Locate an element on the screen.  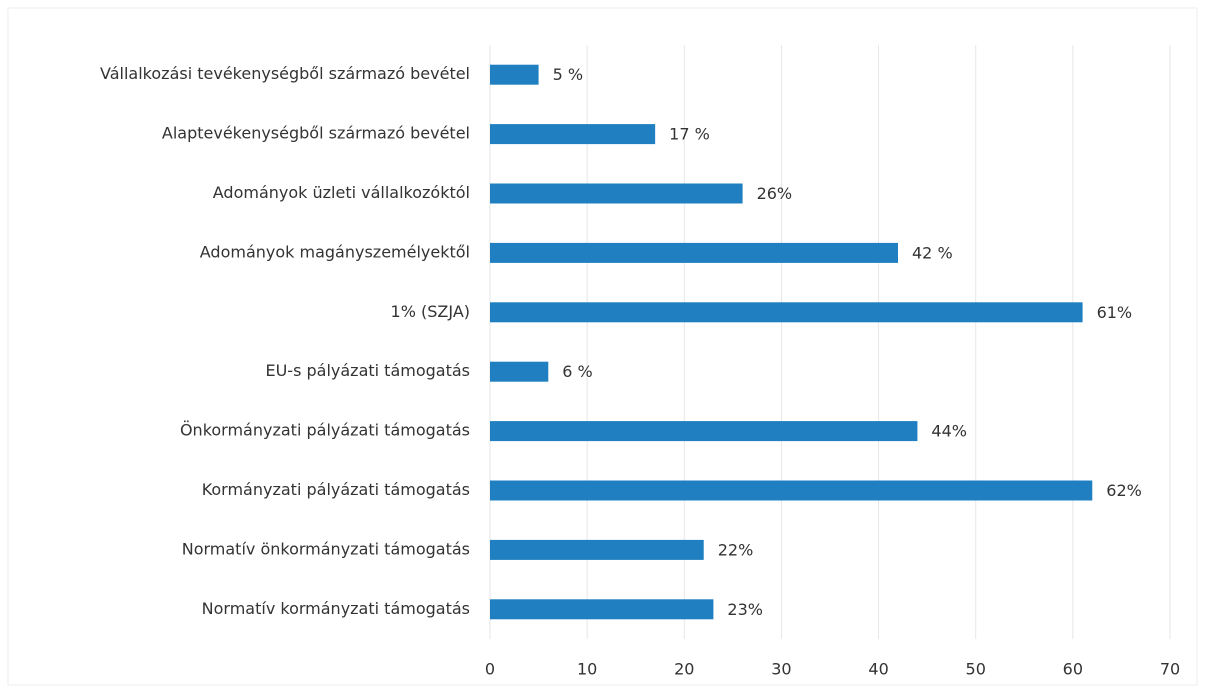
x-tick-label: 70 is located at coordinates (1170, 669).